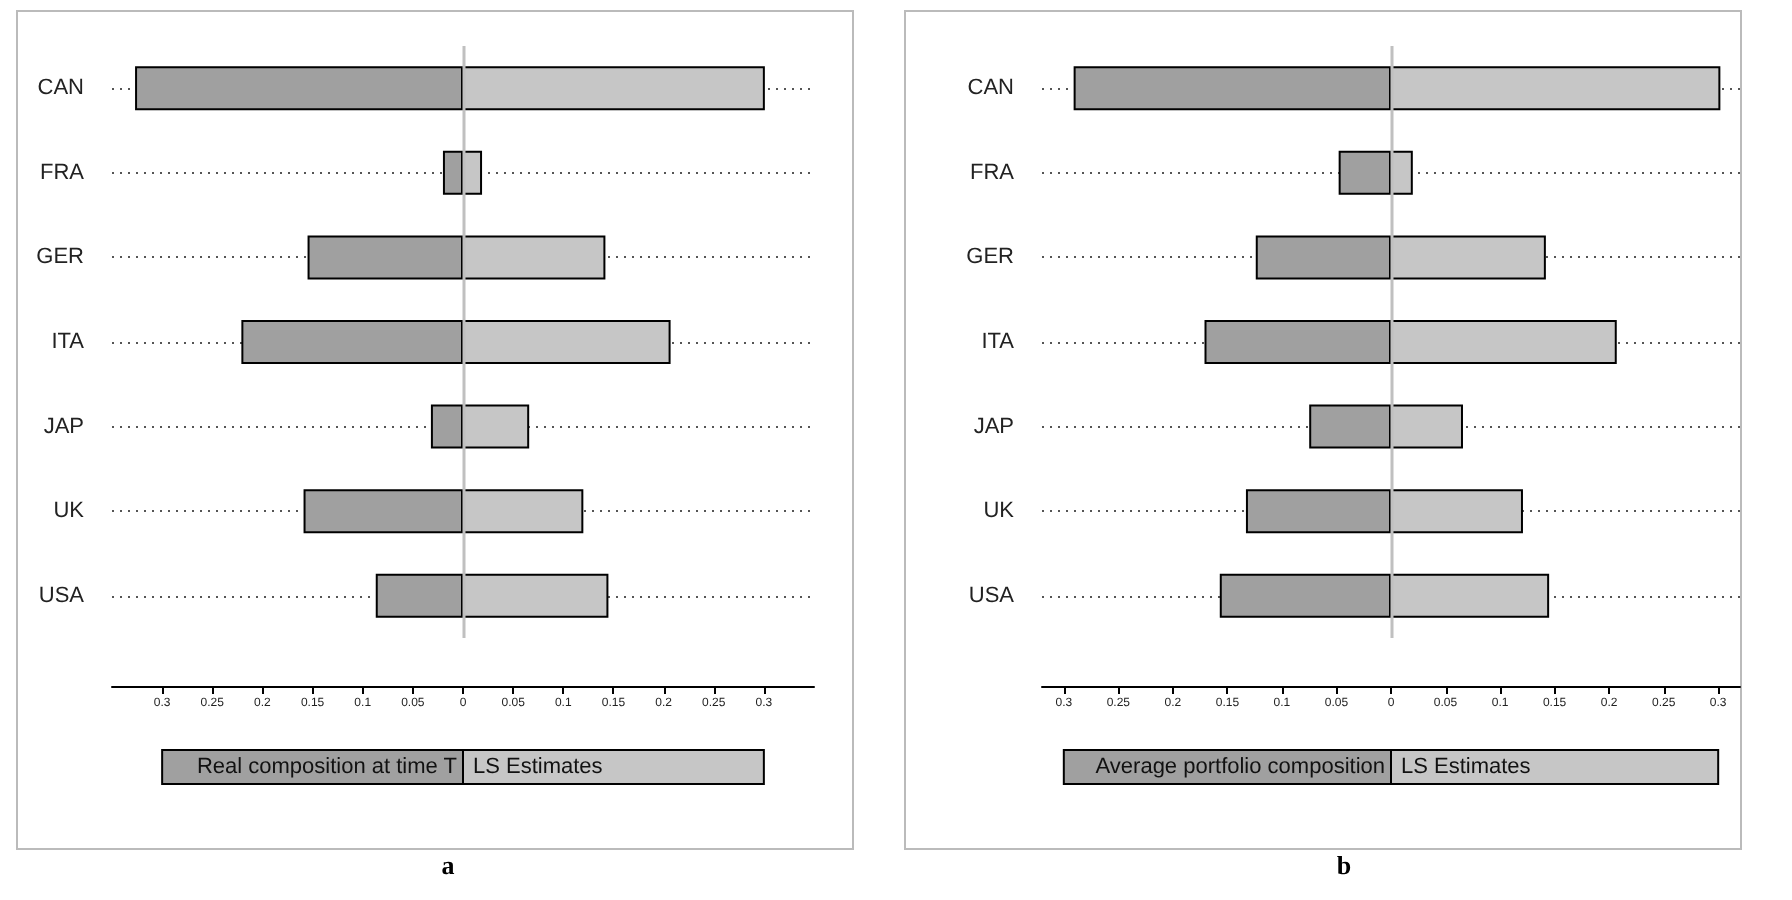 The image size is (1792, 900). Describe the element at coordinates (327, 767) in the screenshot. I see `text: Real composition at time T` at that location.